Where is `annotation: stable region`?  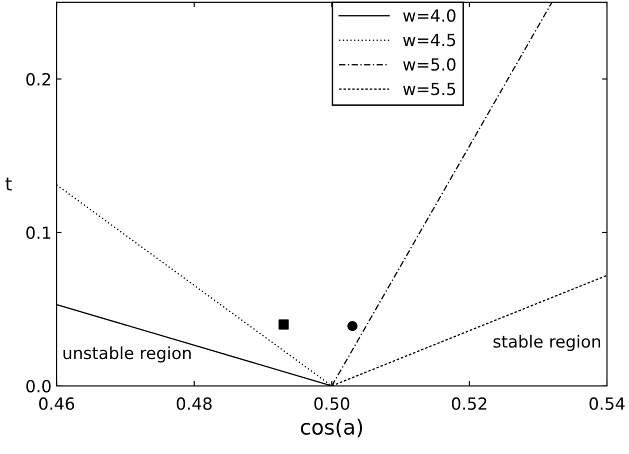
annotation: stable region is located at coordinates (546, 343).